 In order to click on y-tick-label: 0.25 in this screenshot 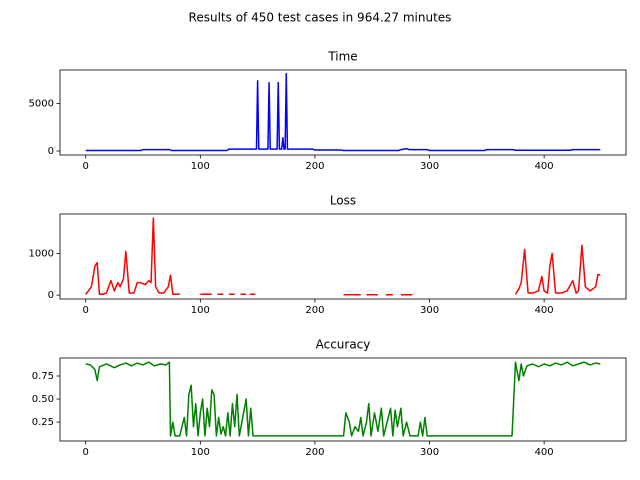, I will do `click(43, 422)`.